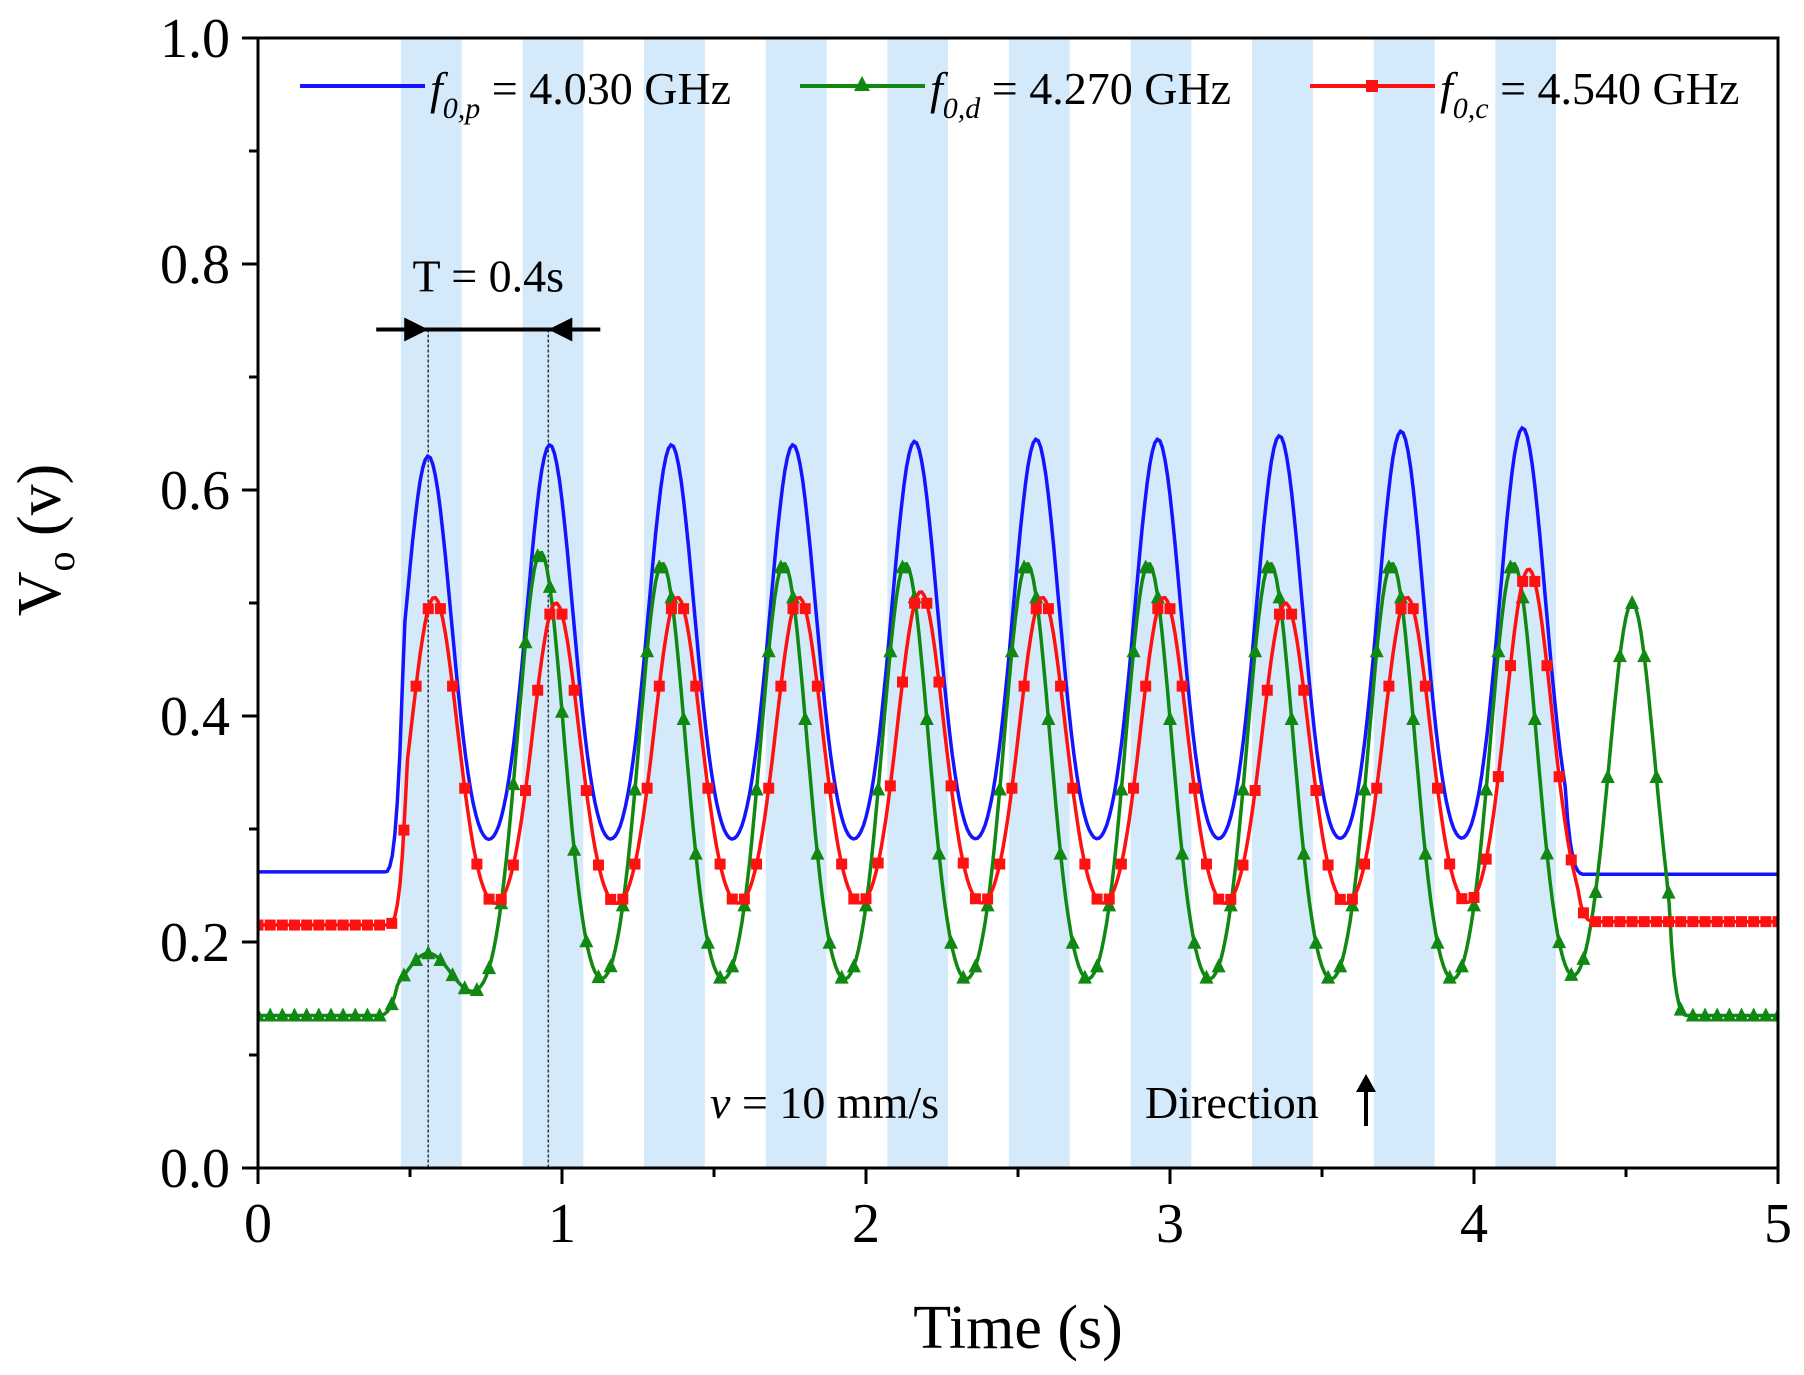 Image resolution: width=1804 pixels, height=1375 pixels. Describe the element at coordinates (195, 1169) in the screenshot. I see `y-tick-label: 0.0` at that location.